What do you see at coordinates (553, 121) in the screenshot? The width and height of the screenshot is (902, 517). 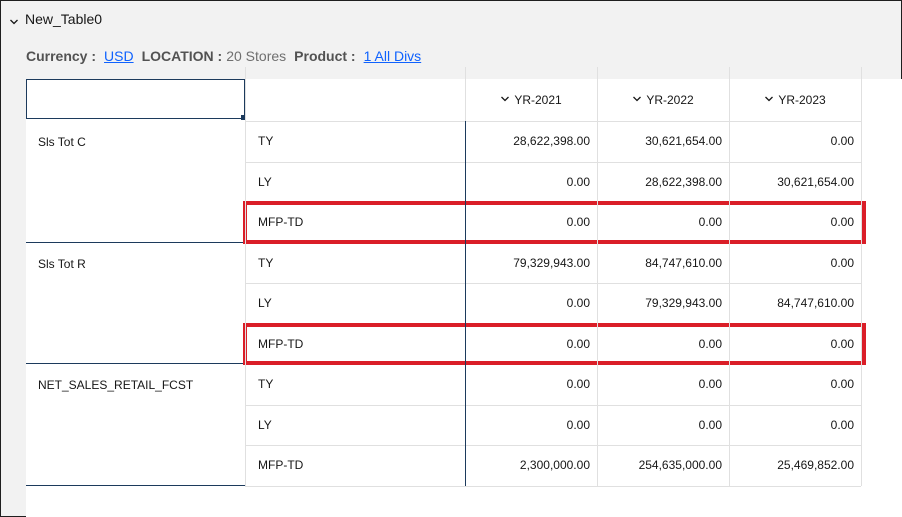 I see `header-bottom-border` at bounding box center [553, 121].